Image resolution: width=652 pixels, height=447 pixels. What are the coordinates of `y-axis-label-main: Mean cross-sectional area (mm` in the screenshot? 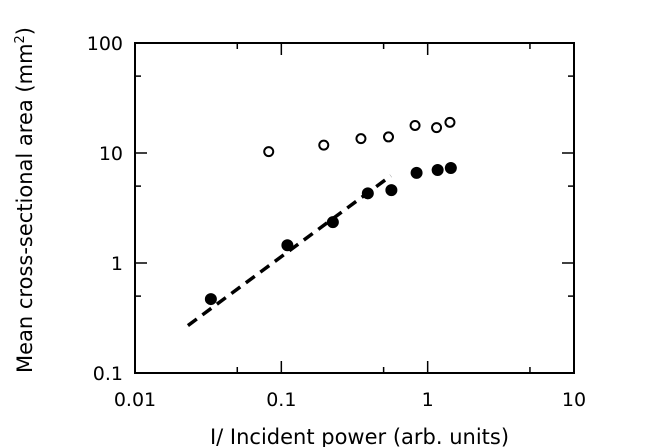 It's located at (25, 208).